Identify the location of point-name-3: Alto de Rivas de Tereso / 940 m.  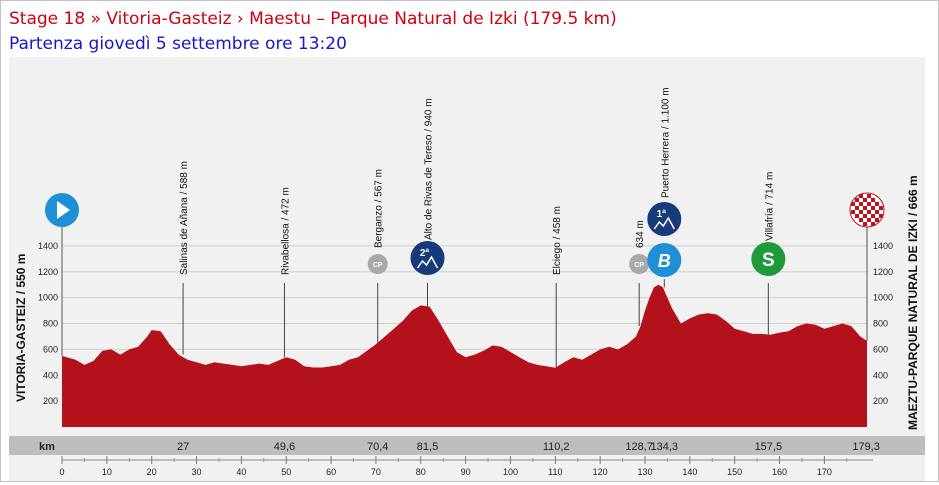
(429, 169).